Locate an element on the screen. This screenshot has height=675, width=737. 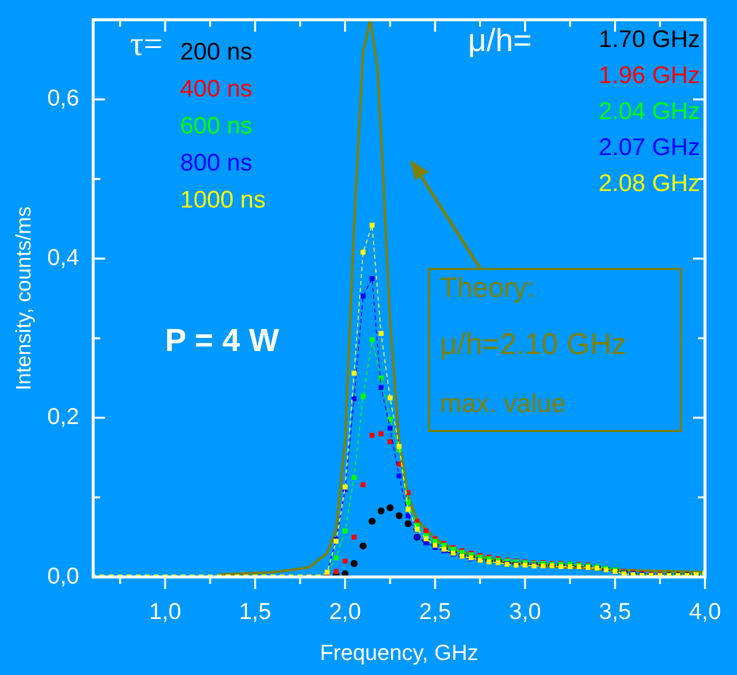
x-axis-title: Frequency, GHz is located at coordinates (399, 652).